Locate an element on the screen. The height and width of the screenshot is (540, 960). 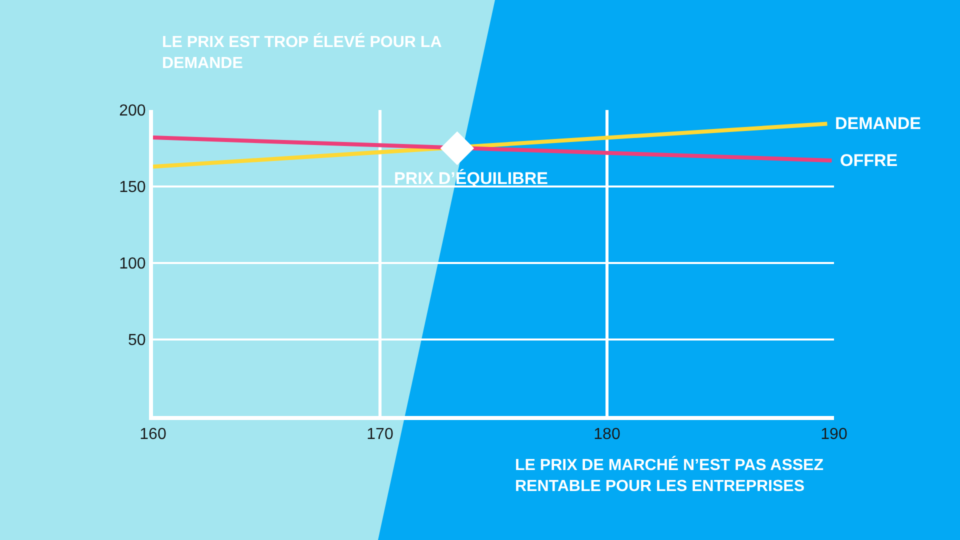
y-tick-label: 100 is located at coordinates (132, 264).